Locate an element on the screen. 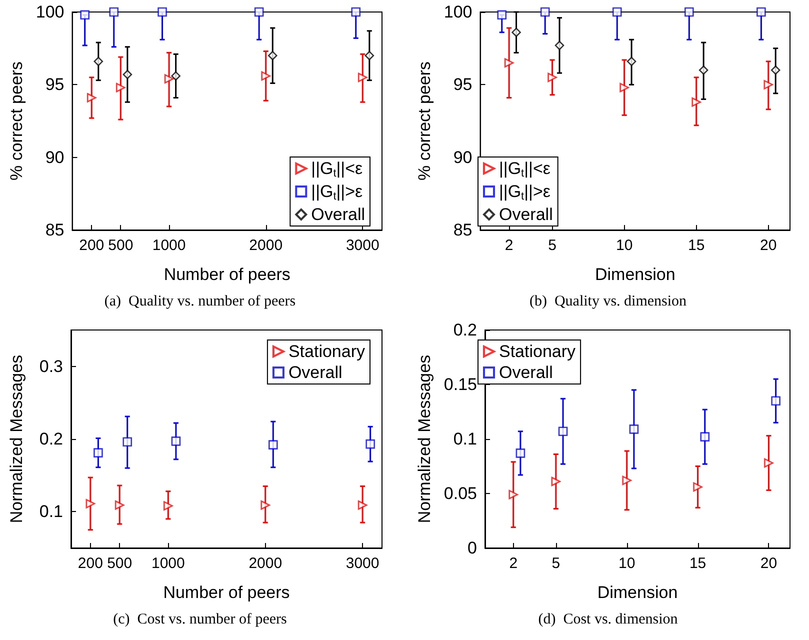  text: (d) Cost vs. dimension is located at coordinates (608, 620).